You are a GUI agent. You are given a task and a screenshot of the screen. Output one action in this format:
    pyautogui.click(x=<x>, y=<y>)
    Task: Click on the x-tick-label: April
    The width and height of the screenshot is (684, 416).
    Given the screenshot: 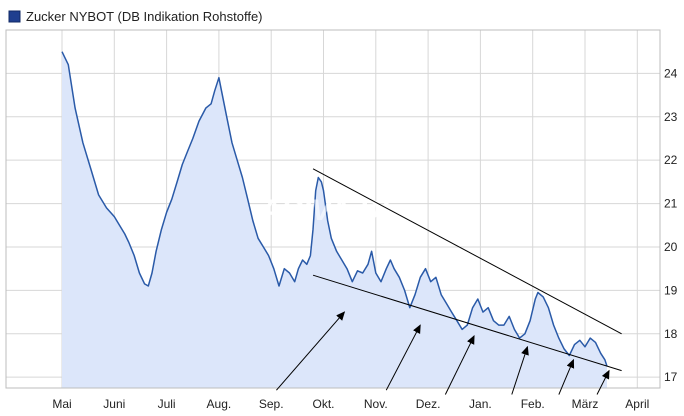 What is the action you would take?
    pyautogui.click(x=637, y=404)
    